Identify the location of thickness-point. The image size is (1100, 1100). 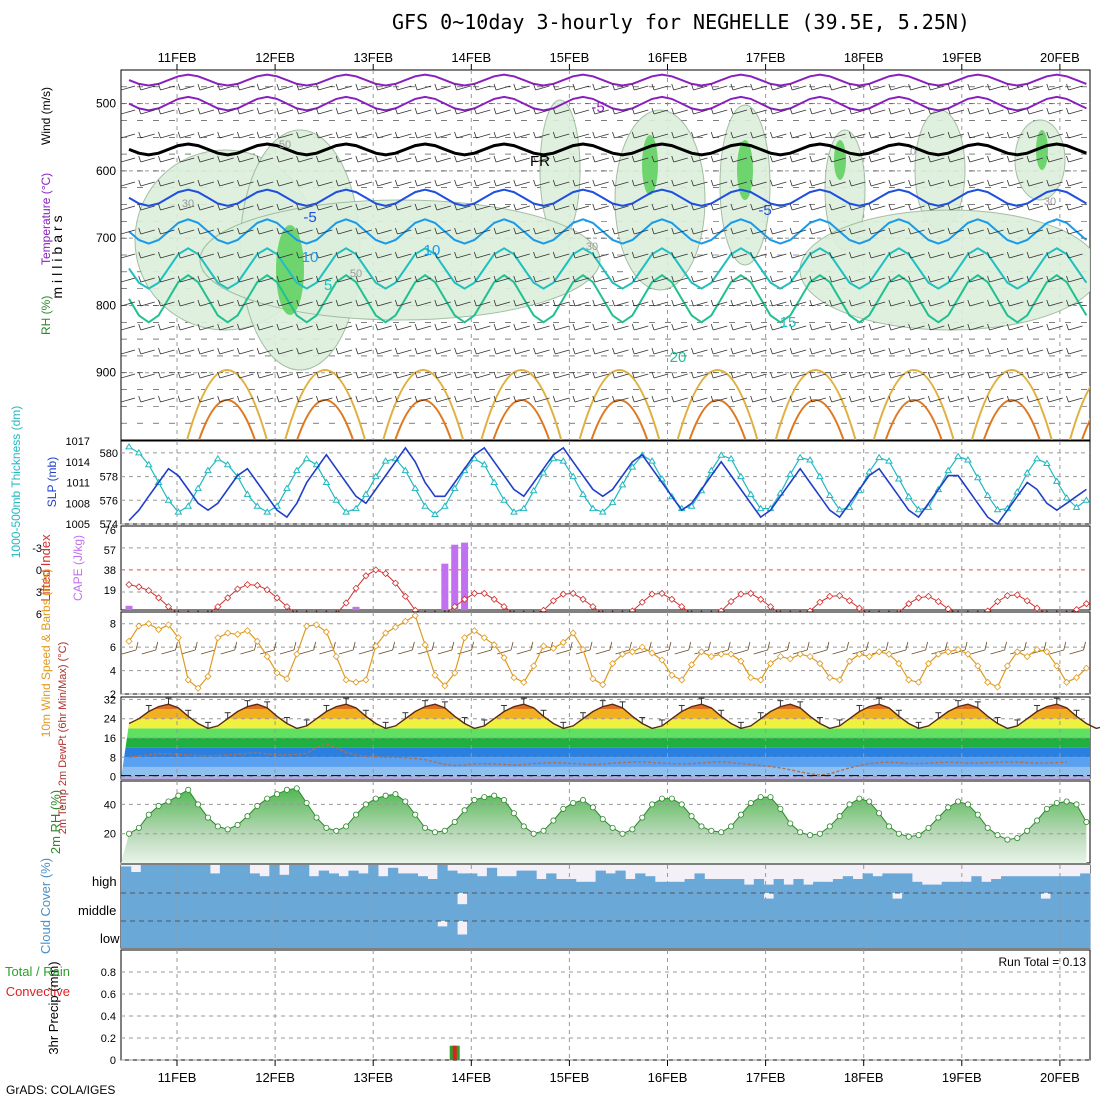
(760, 508).